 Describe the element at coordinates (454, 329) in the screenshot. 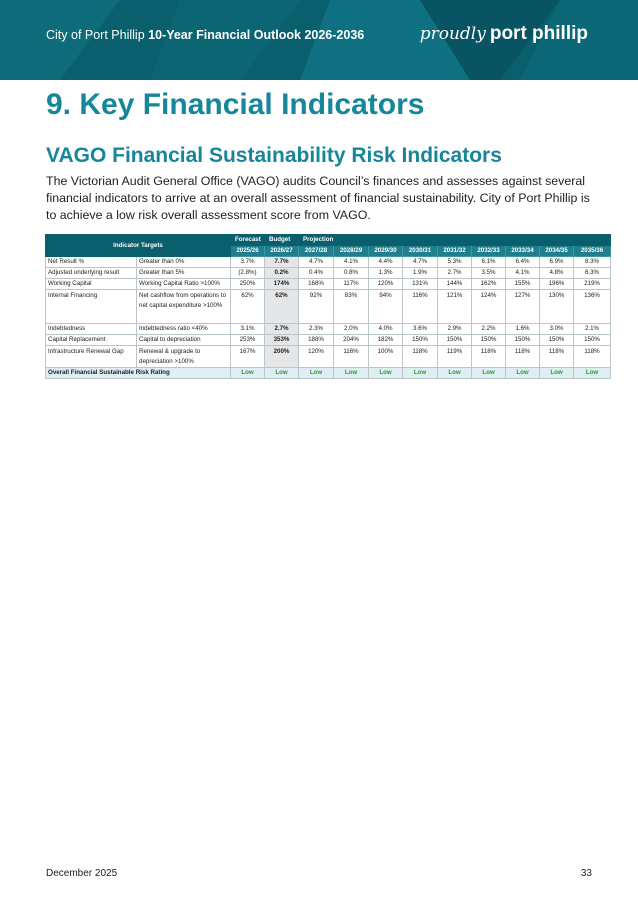

I see `indicator-value: 2.9%` at that location.